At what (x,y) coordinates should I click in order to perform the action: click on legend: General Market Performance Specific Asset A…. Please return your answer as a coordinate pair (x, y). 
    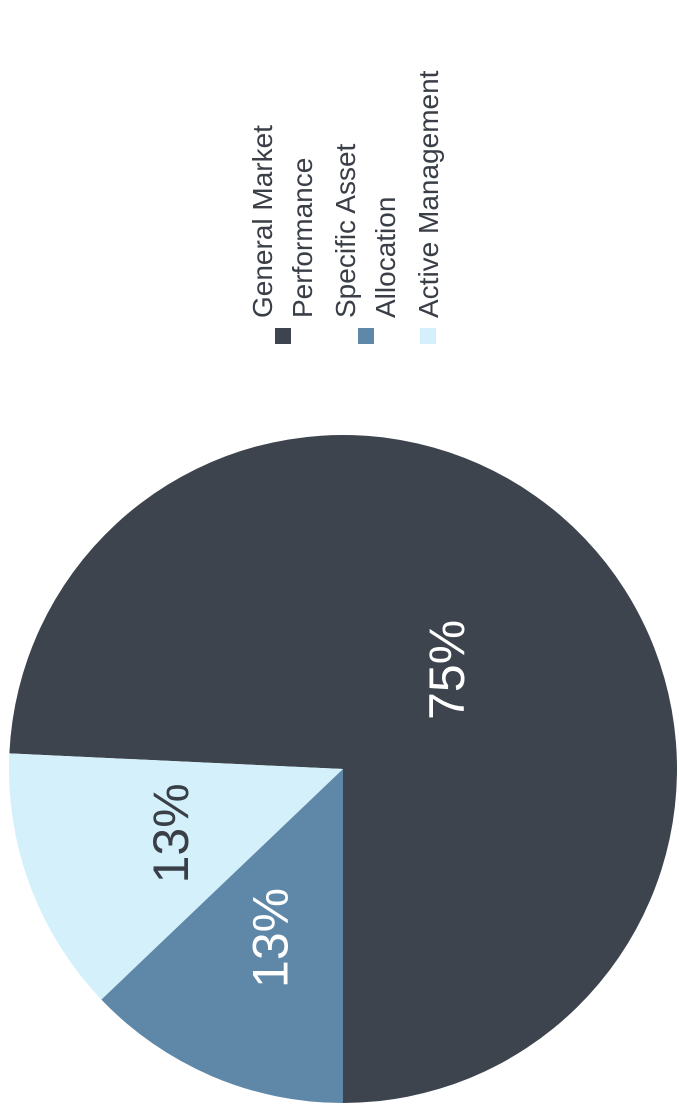
    Looking at the image, I should click on (345, 207).